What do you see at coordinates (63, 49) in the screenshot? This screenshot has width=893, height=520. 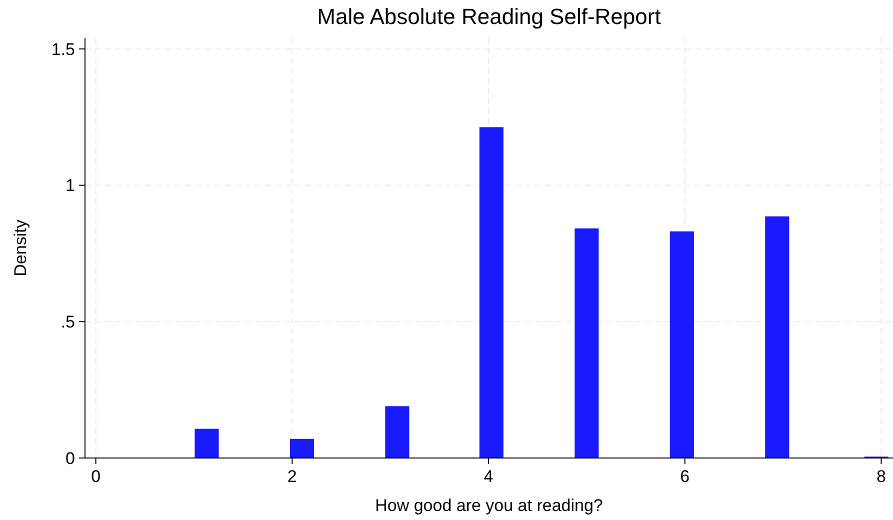 I see `y-tick-label: 1.5` at bounding box center [63, 49].